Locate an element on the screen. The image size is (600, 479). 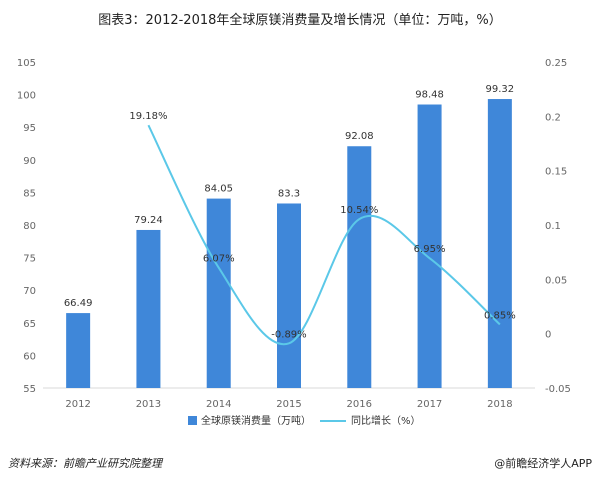
source-note: 资料来源：前瞻产业研究院整理 is located at coordinates (85, 463).